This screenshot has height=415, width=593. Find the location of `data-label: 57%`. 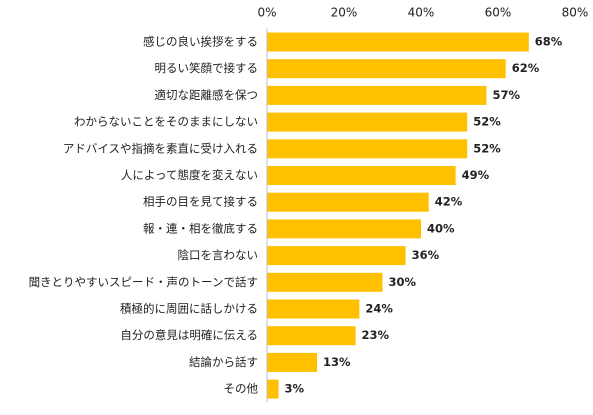

data-label: 57% is located at coordinates (506, 95).